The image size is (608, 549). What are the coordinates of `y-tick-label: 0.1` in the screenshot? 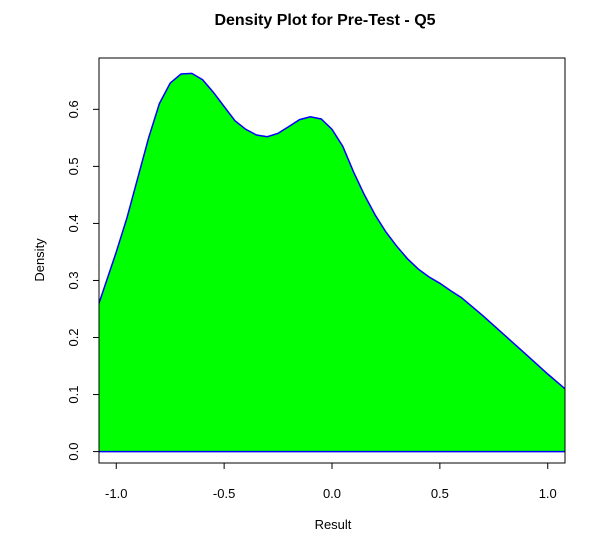 It's located at (73, 395).